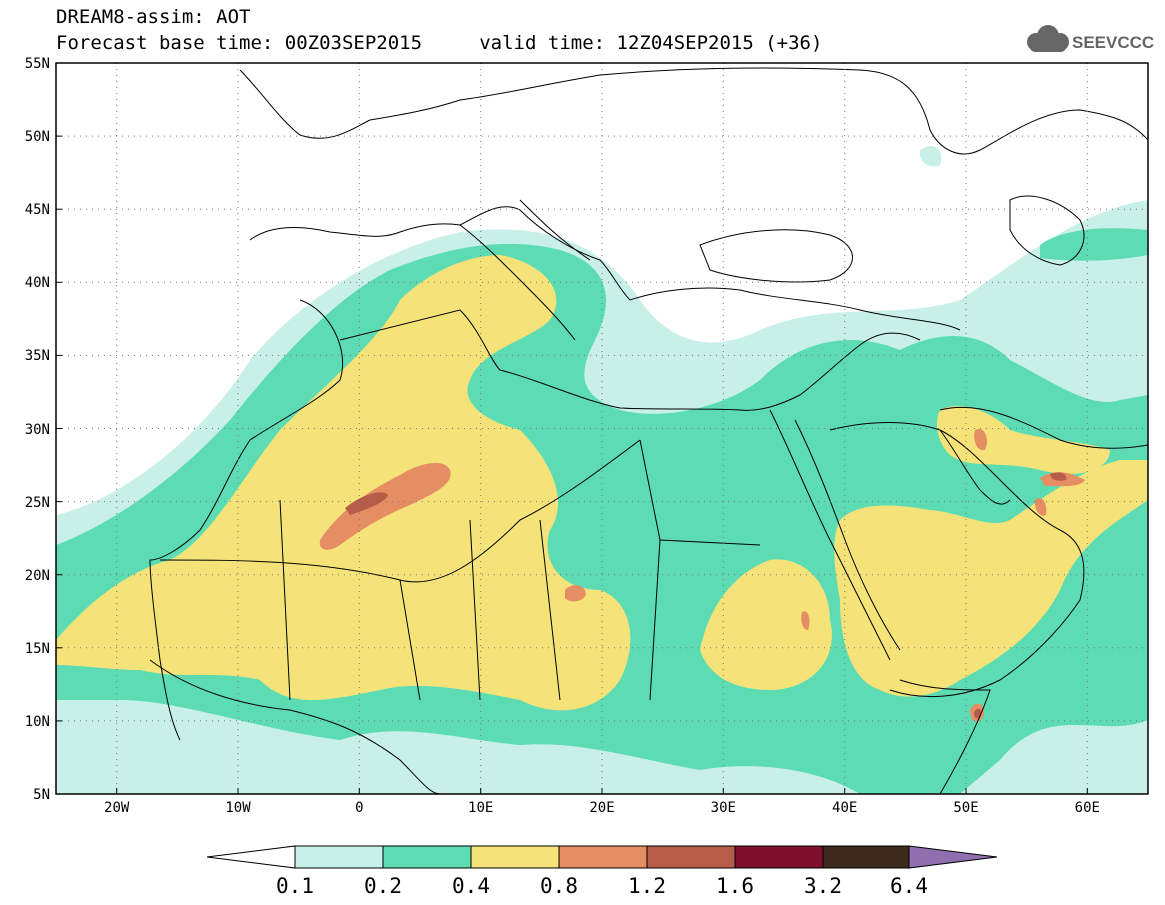  What do you see at coordinates (602, 871) in the screenshot?
I see `colorbar: 0.1 0.2 0.4 0.8 1.2 1.6 3.2 6.4` at bounding box center [602, 871].